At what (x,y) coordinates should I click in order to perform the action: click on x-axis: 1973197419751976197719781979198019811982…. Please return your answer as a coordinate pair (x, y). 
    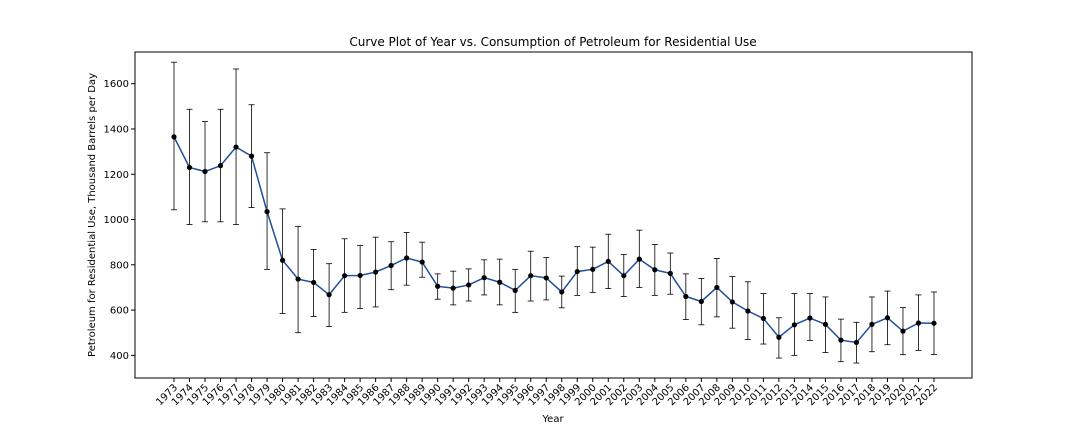
    Looking at the image, I should click on (547, 393).